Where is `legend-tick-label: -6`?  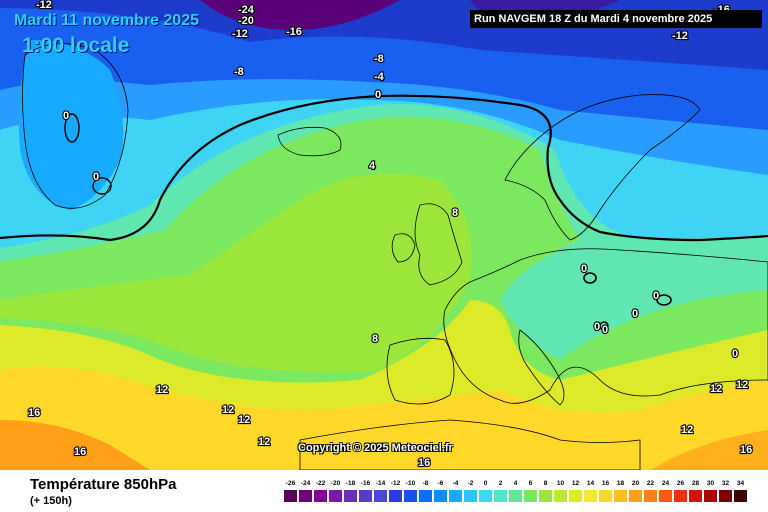
legend-tick-label: -6 is located at coordinates (440, 483).